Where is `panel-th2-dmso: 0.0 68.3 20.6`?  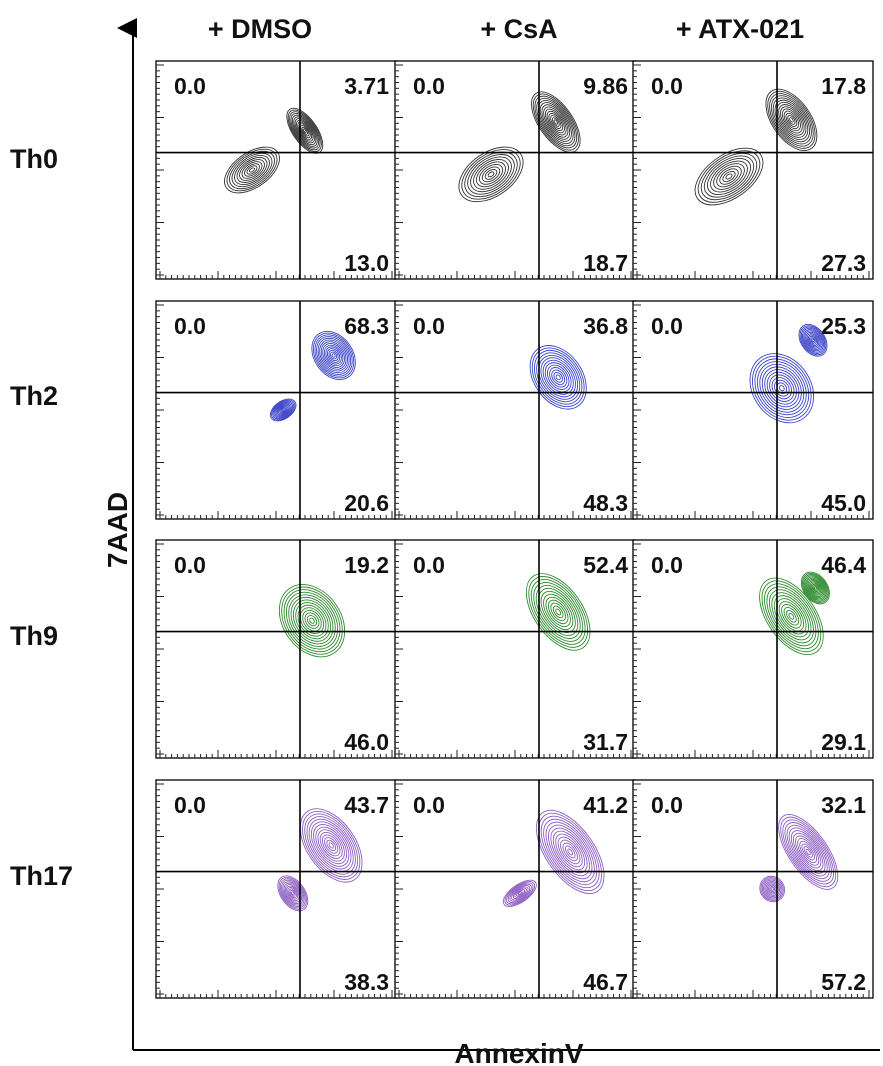 panel-th2-dmso: 0.0 68.3 20.6 is located at coordinates (276, 410).